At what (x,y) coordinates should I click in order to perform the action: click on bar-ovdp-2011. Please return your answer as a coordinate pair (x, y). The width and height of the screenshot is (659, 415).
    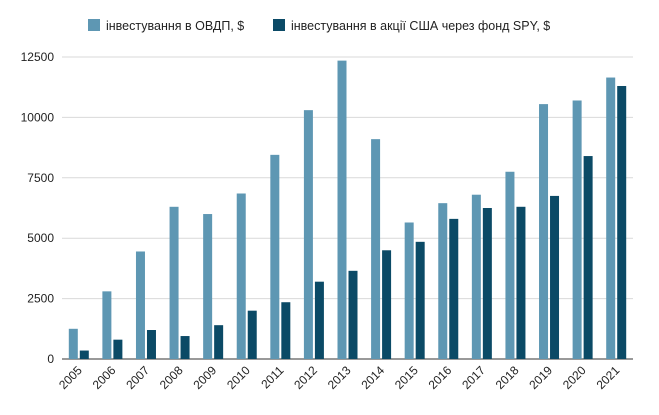
    Looking at the image, I should click on (275, 256).